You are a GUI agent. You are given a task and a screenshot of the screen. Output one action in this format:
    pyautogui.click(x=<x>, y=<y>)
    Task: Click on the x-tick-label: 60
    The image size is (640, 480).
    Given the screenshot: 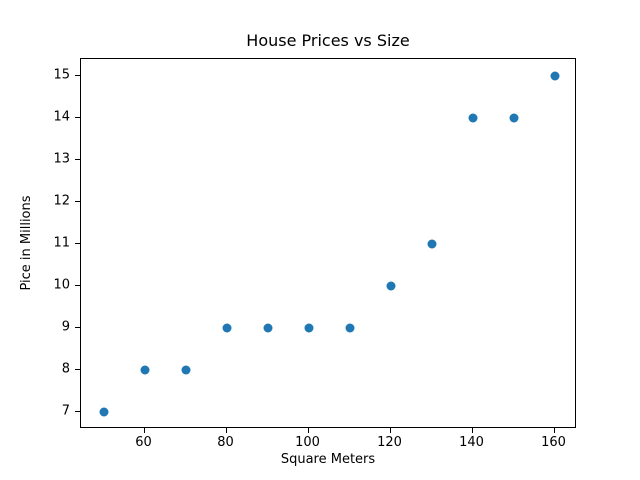 What is the action you would take?
    pyautogui.click(x=143, y=442)
    